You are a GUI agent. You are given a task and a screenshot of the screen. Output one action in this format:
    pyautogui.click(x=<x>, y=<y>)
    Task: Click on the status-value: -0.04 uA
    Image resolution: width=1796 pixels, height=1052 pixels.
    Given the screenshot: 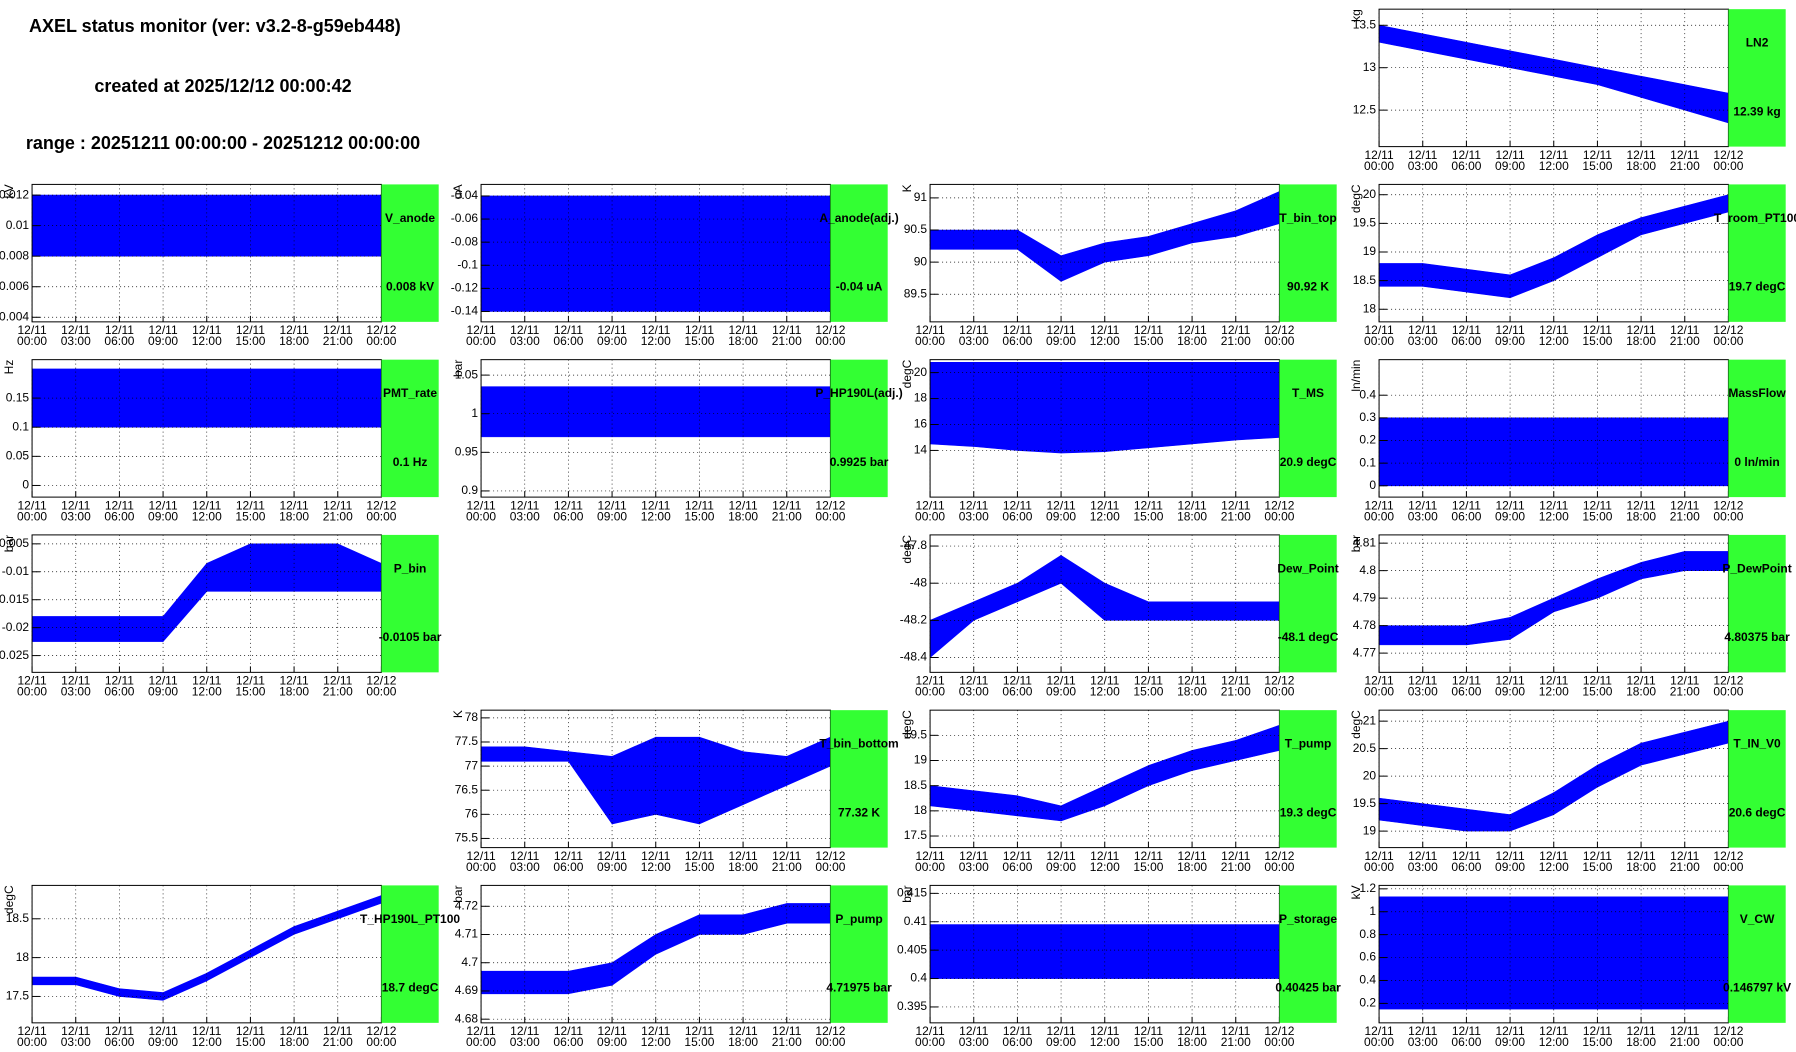 What is the action you would take?
    pyautogui.click(x=859, y=287)
    